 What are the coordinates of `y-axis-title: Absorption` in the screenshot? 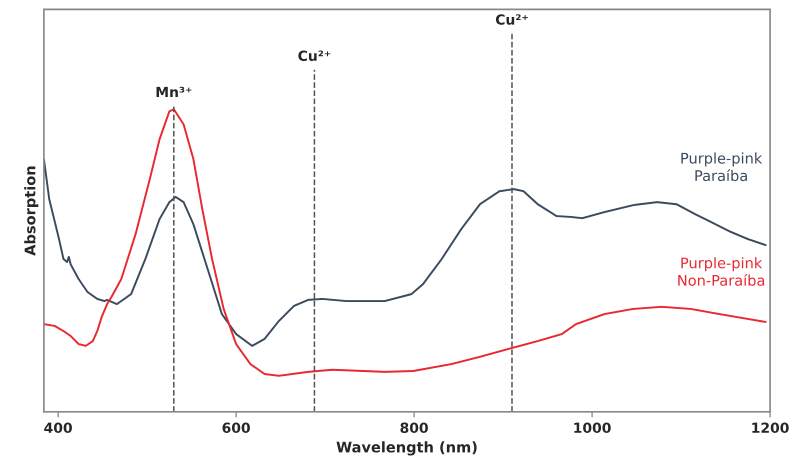 It's located at (31, 211).